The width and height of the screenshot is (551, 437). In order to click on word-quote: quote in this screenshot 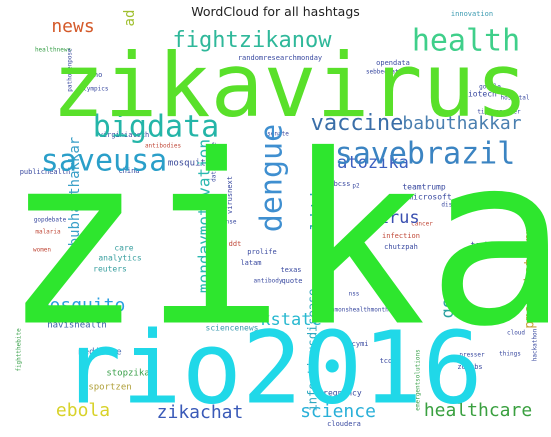, I will do `click(291, 281)`.